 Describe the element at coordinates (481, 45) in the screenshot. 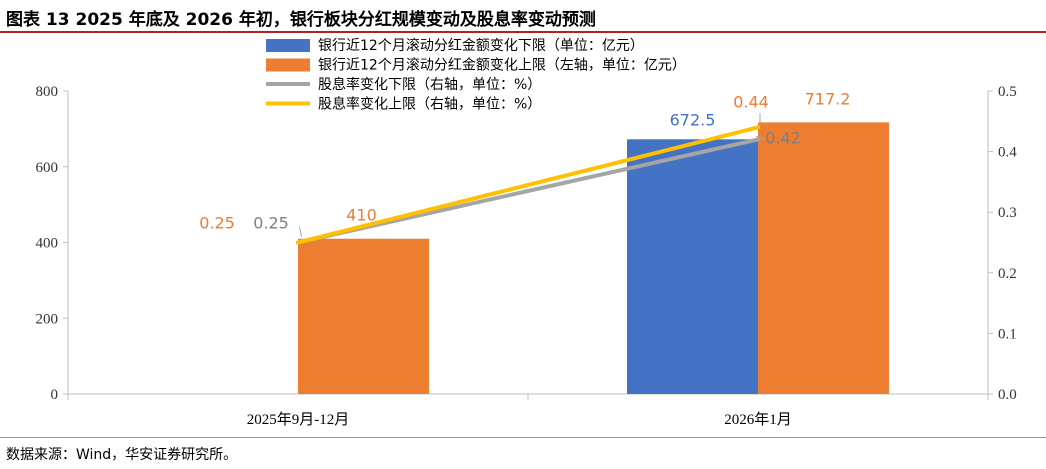

I see `legend-entry-label: 银行近12个月滚动分红金额变化下限（单位：亿元）` at that location.